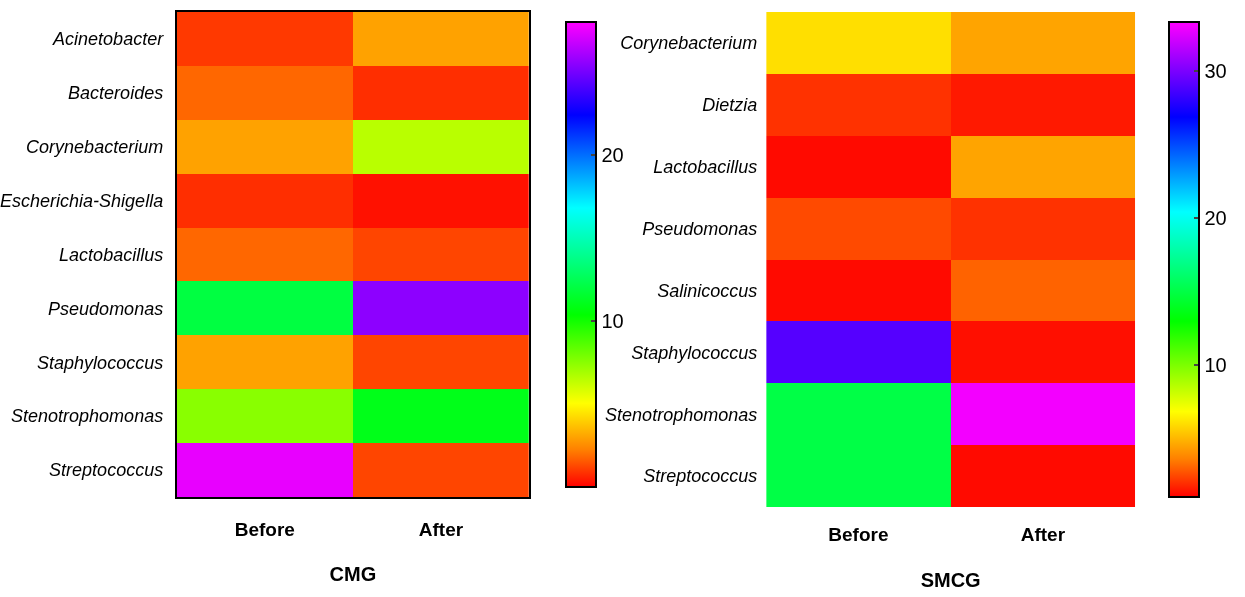 This screenshot has width=1245, height=597. Describe the element at coordinates (707, 290) in the screenshot. I see `y-tick-label: Salinicoccus` at that location.